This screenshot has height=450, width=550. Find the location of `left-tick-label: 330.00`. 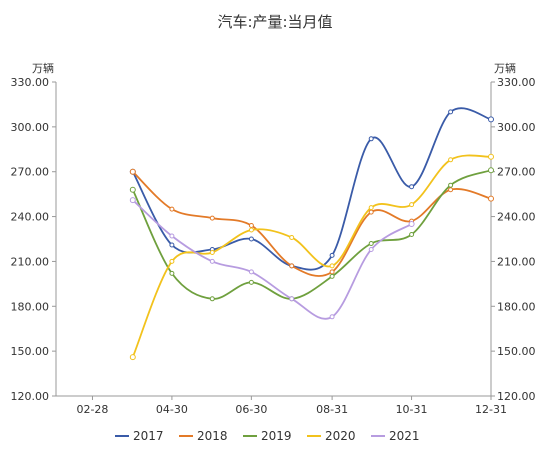

left-tick-label: 330.00 is located at coordinates (30, 82).